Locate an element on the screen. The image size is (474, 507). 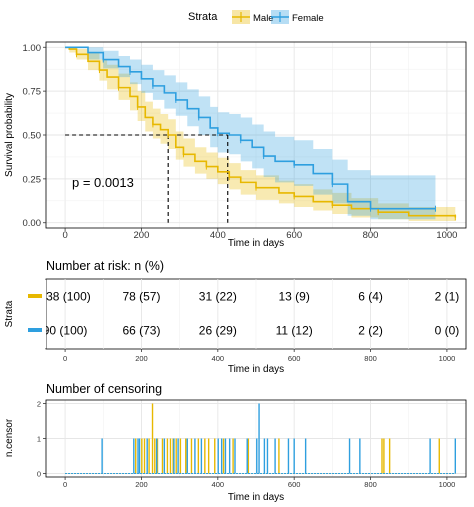
survival-y-tick-label: 0.75 is located at coordinates (32, 92).